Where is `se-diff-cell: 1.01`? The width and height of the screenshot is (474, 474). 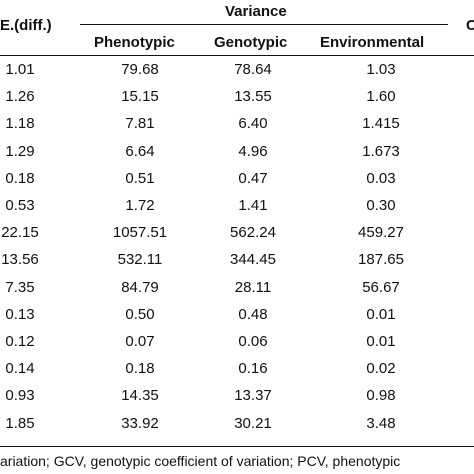
se-diff-cell: 1.01 is located at coordinates (20, 69).